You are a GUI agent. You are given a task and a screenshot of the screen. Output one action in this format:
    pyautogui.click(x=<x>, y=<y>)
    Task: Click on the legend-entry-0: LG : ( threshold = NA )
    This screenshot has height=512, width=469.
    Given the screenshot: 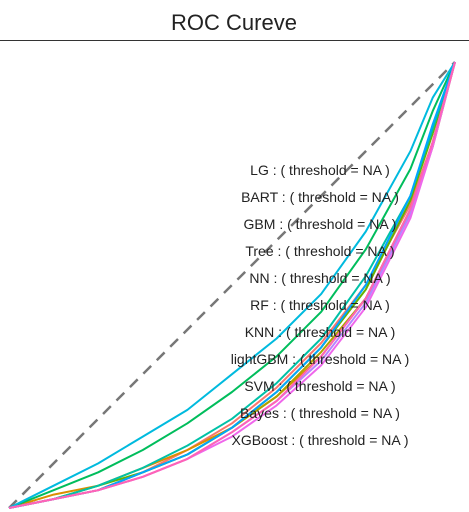 What is the action you would take?
    pyautogui.click(x=320, y=170)
    